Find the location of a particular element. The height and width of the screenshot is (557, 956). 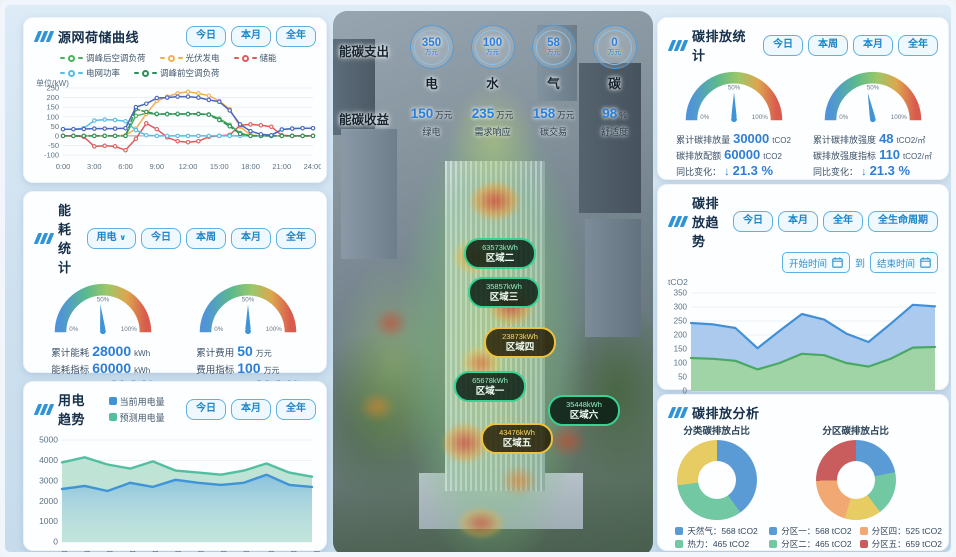

zone-label-pill: 65678kWh 区域一 is located at coordinates (490, 387).